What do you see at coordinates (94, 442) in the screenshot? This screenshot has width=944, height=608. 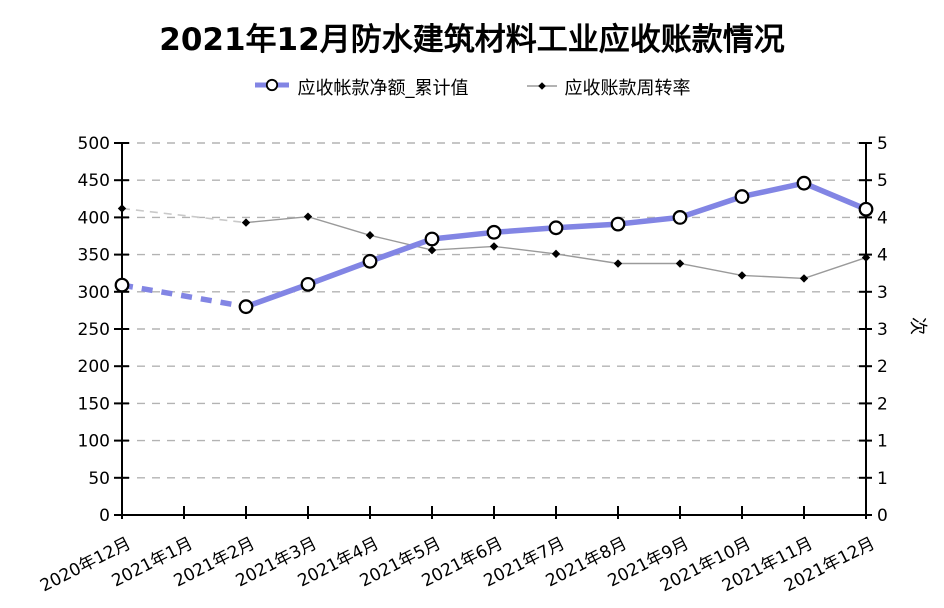 I see `left-axis-tick-label: 100` at bounding box center [94, 442].